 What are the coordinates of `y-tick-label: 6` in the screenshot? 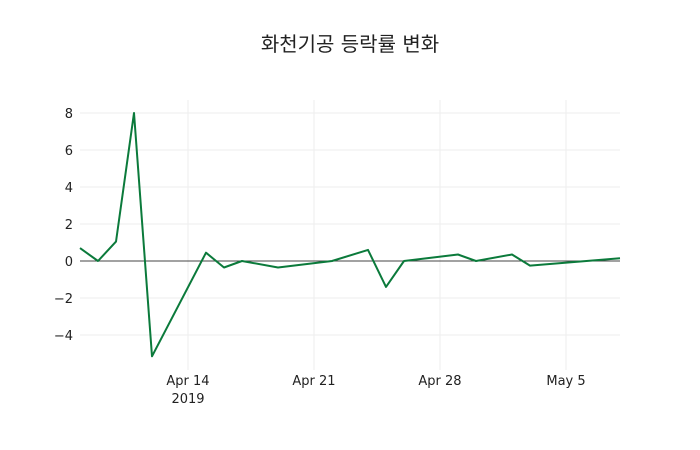 It's located at (69, 151).